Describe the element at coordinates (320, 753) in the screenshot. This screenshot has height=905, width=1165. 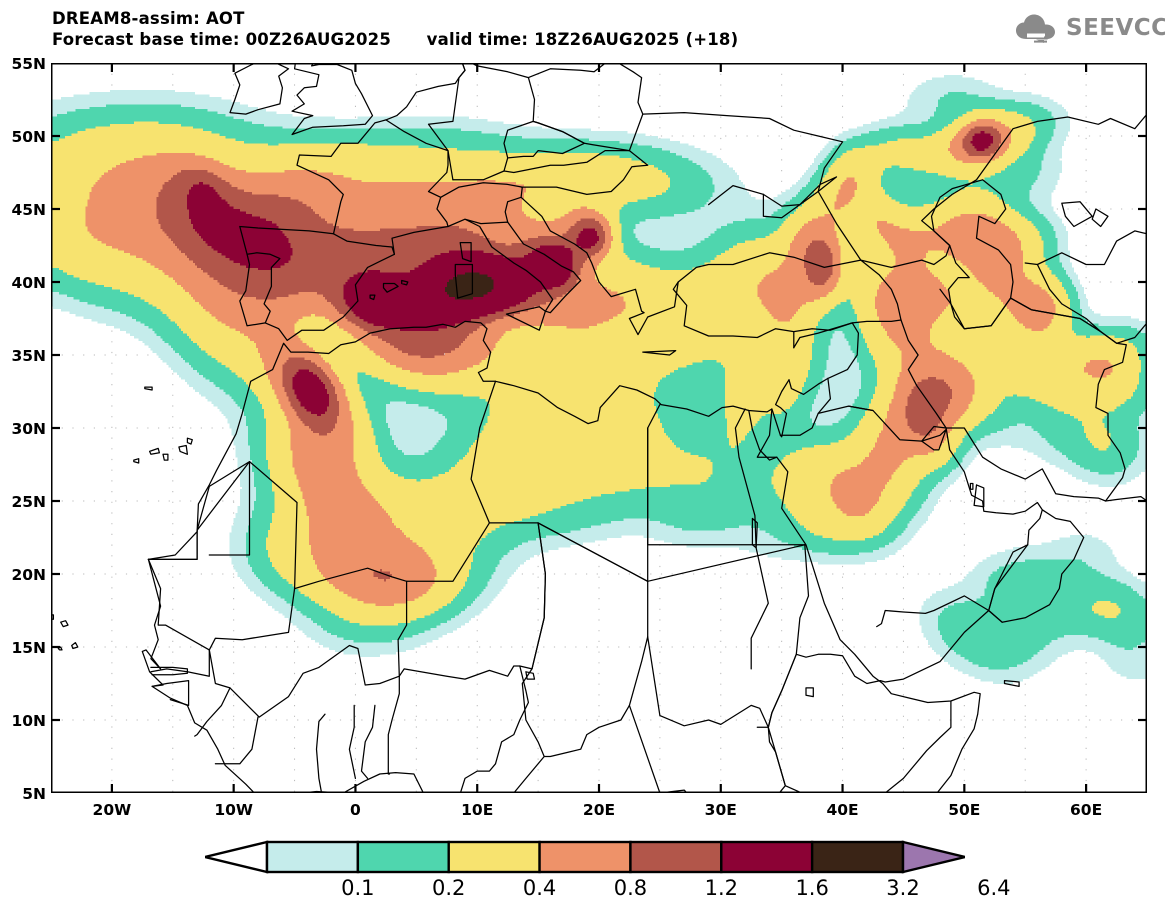
I see `geo-ivory-coast` at that location.